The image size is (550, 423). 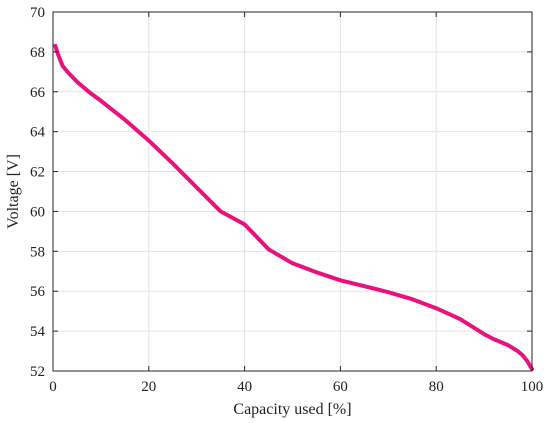 What do you see at coordinates (38, 292) in the screenshot?
I see `y-tick-label: 56` at bounding box center [38, 292].